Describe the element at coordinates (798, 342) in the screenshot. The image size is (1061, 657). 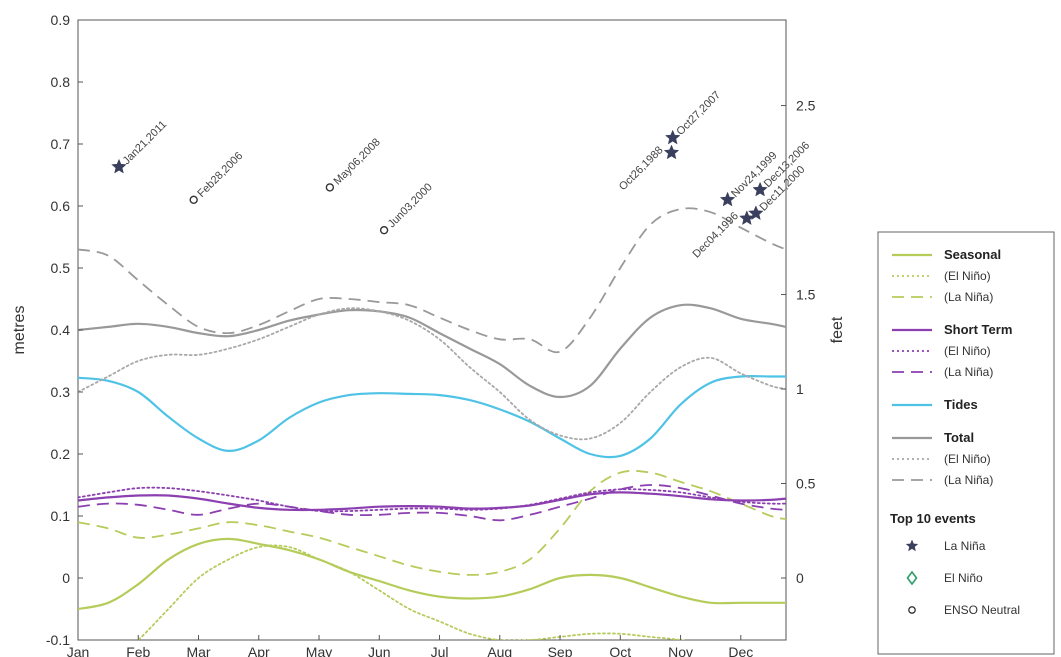
I see `y2-axis: 0 0.5 1 1.5 2.5` at that location.